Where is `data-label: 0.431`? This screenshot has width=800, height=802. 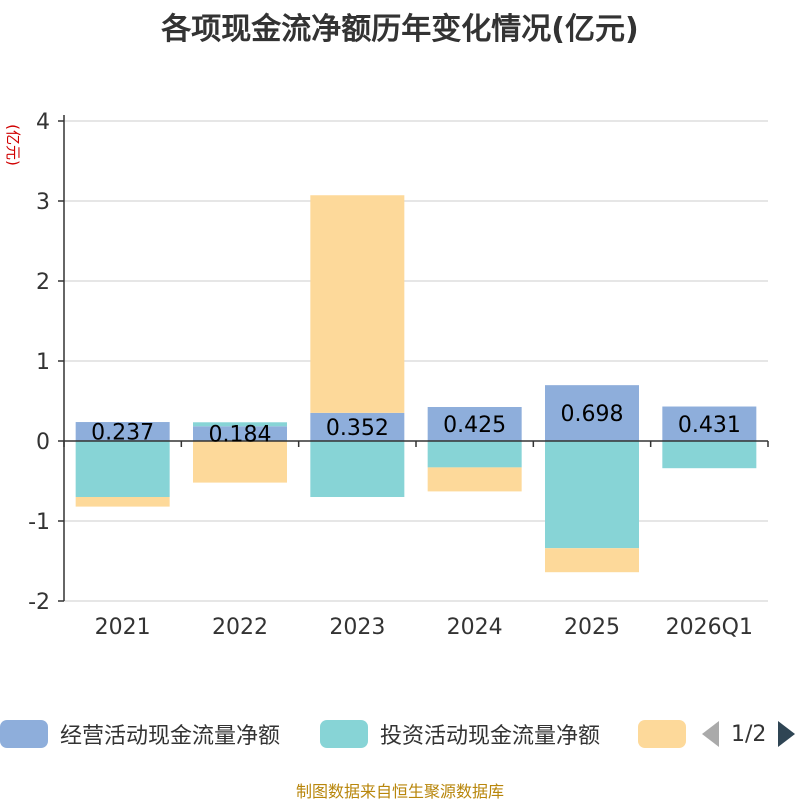 data-label: 0.431 is located at coordinates (709, 425).